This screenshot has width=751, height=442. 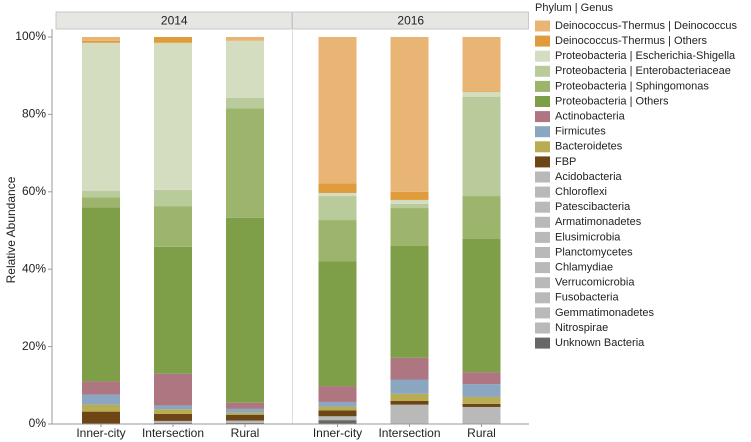 What do you see at coordinates (589, 177) in the screenshot?
I see `legend-label: Acidobacteria` at bounding box center [589, 177].